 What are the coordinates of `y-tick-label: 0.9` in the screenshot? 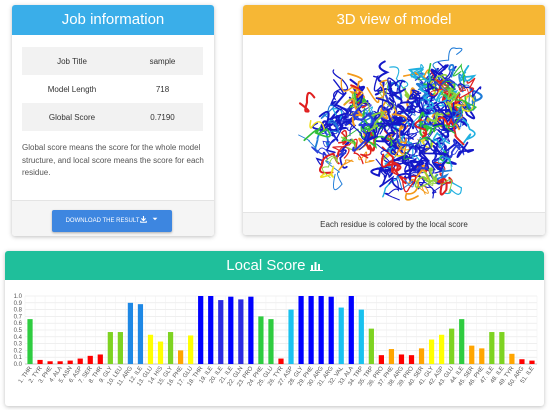 It's located at (18, 304).